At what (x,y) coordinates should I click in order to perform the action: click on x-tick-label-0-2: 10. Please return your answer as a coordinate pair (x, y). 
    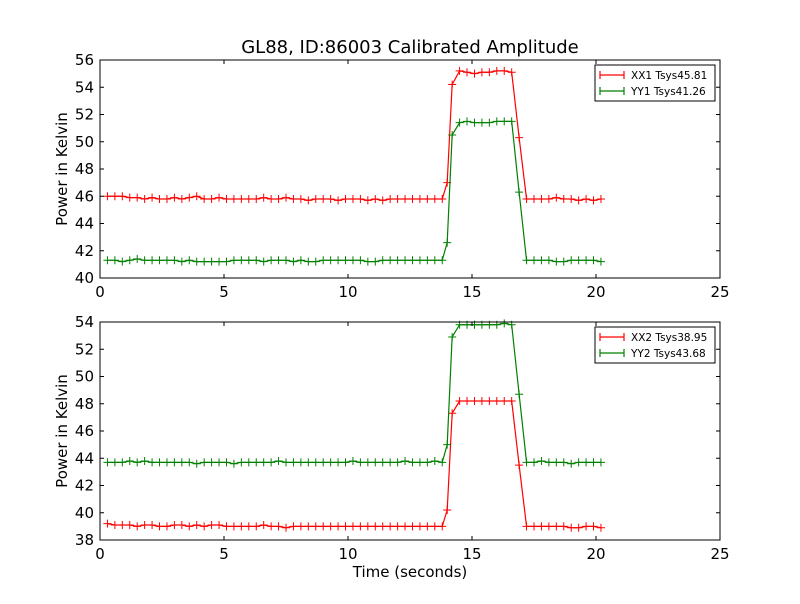
    Looking at the image, I should click on (347, 292).